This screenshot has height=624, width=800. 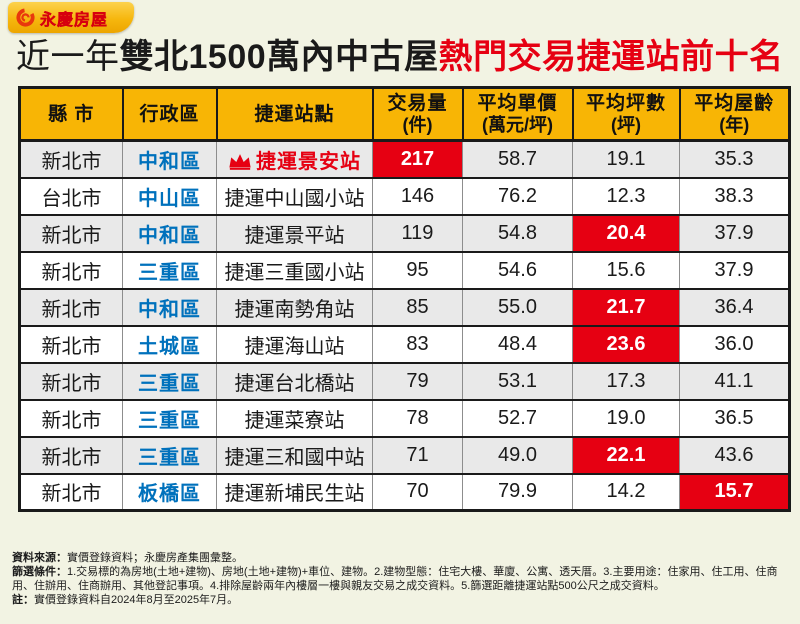 What do you see at coordinates (294, 309) in the screenshot?
I see `station-name: 捷運南勢角站` at bounding box center [294, 309].